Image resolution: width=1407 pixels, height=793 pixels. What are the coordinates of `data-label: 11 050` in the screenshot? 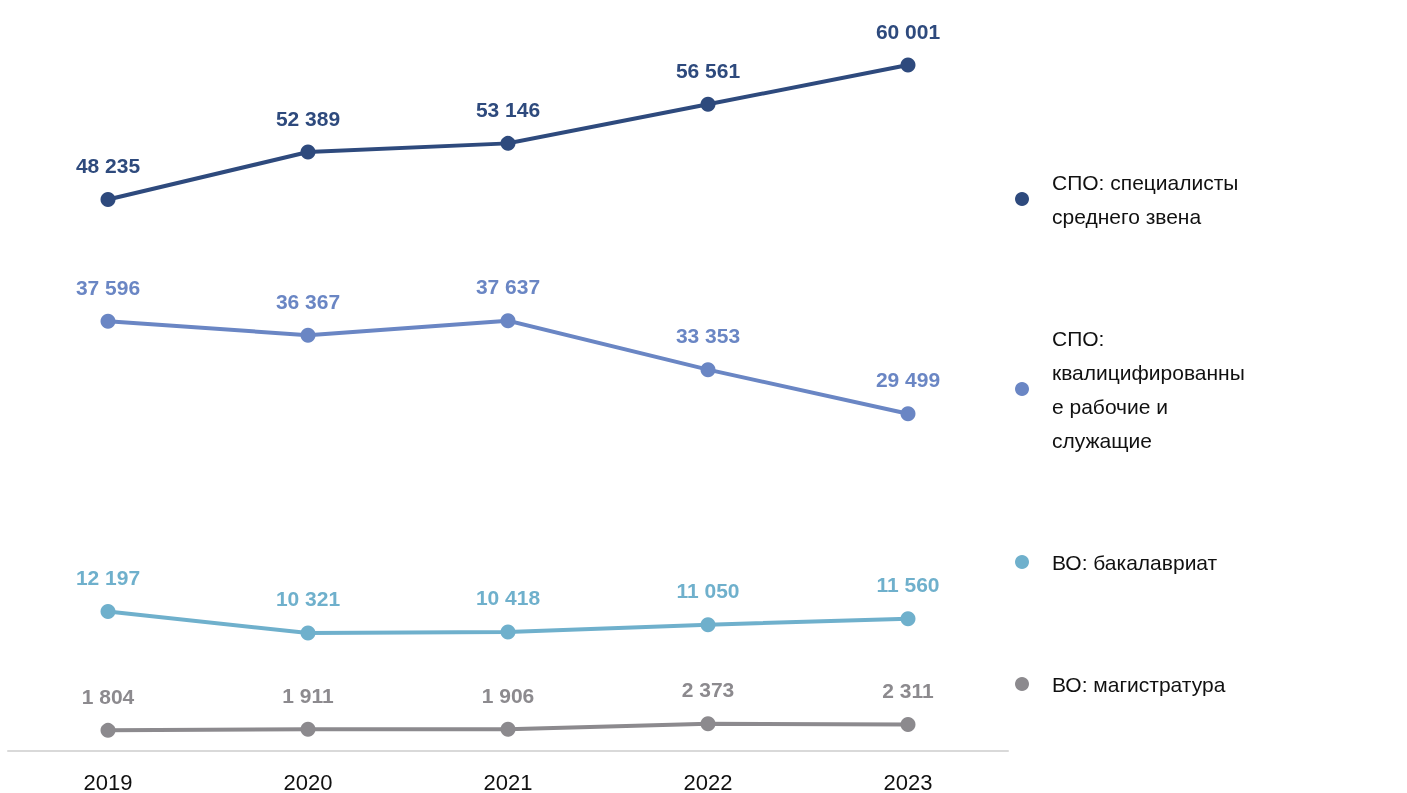 It's located at (708, 591).